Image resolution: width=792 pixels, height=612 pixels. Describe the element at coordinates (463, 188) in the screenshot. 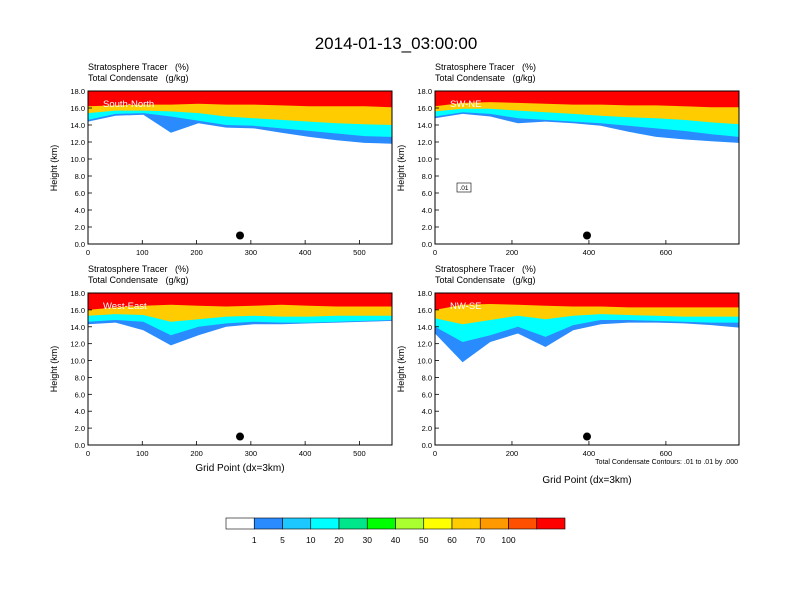

I see `contour-label: .01` at that location.